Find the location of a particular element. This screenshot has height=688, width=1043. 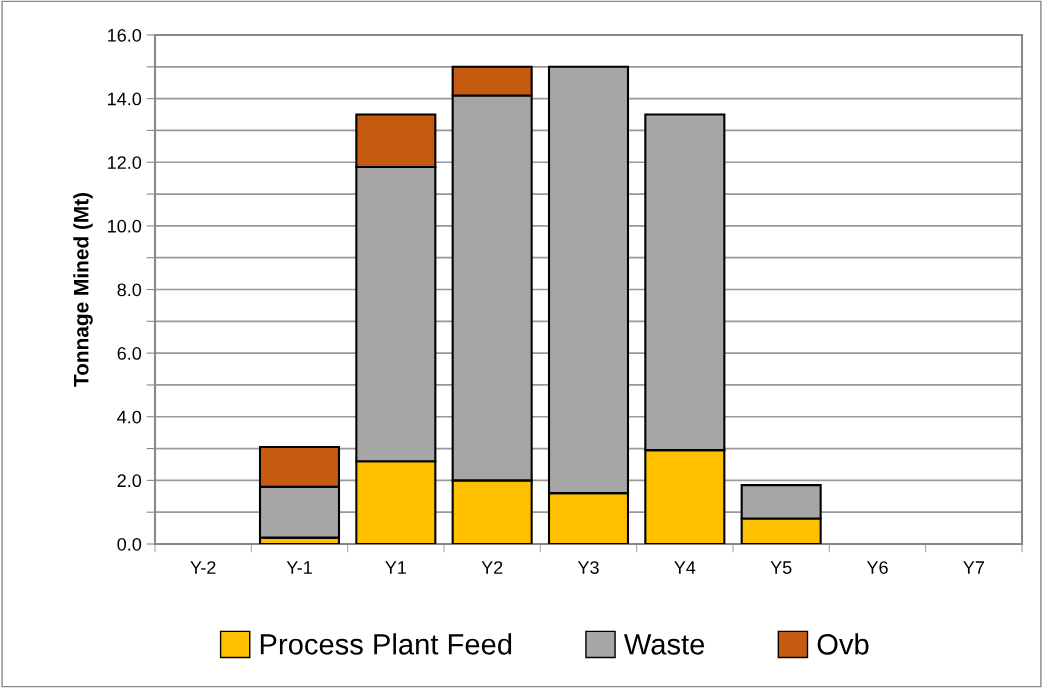

legend-label: Process Plant Feed is located at coordinates (386, 644).